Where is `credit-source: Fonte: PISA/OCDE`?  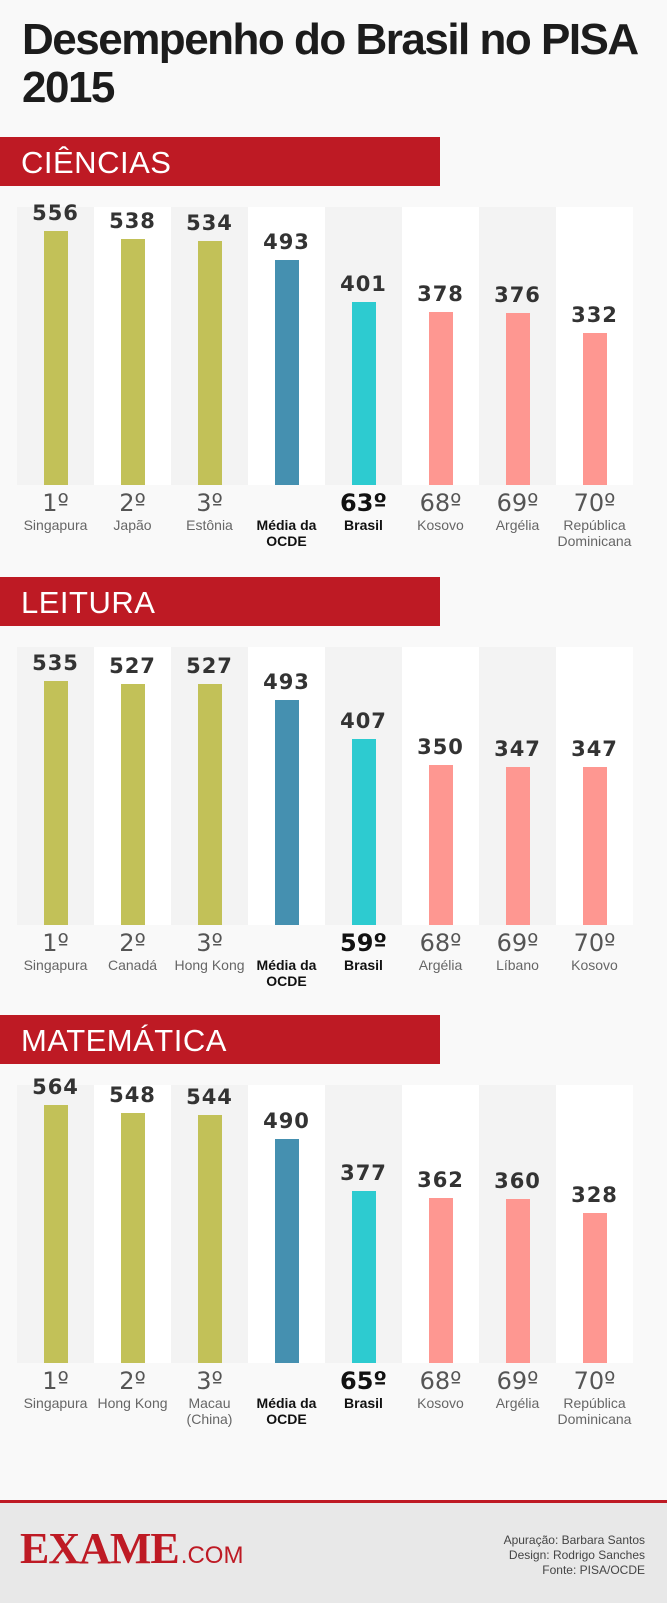
credit-source: Fonte: PISA/OCDE is located at coordinates (593, 1570).